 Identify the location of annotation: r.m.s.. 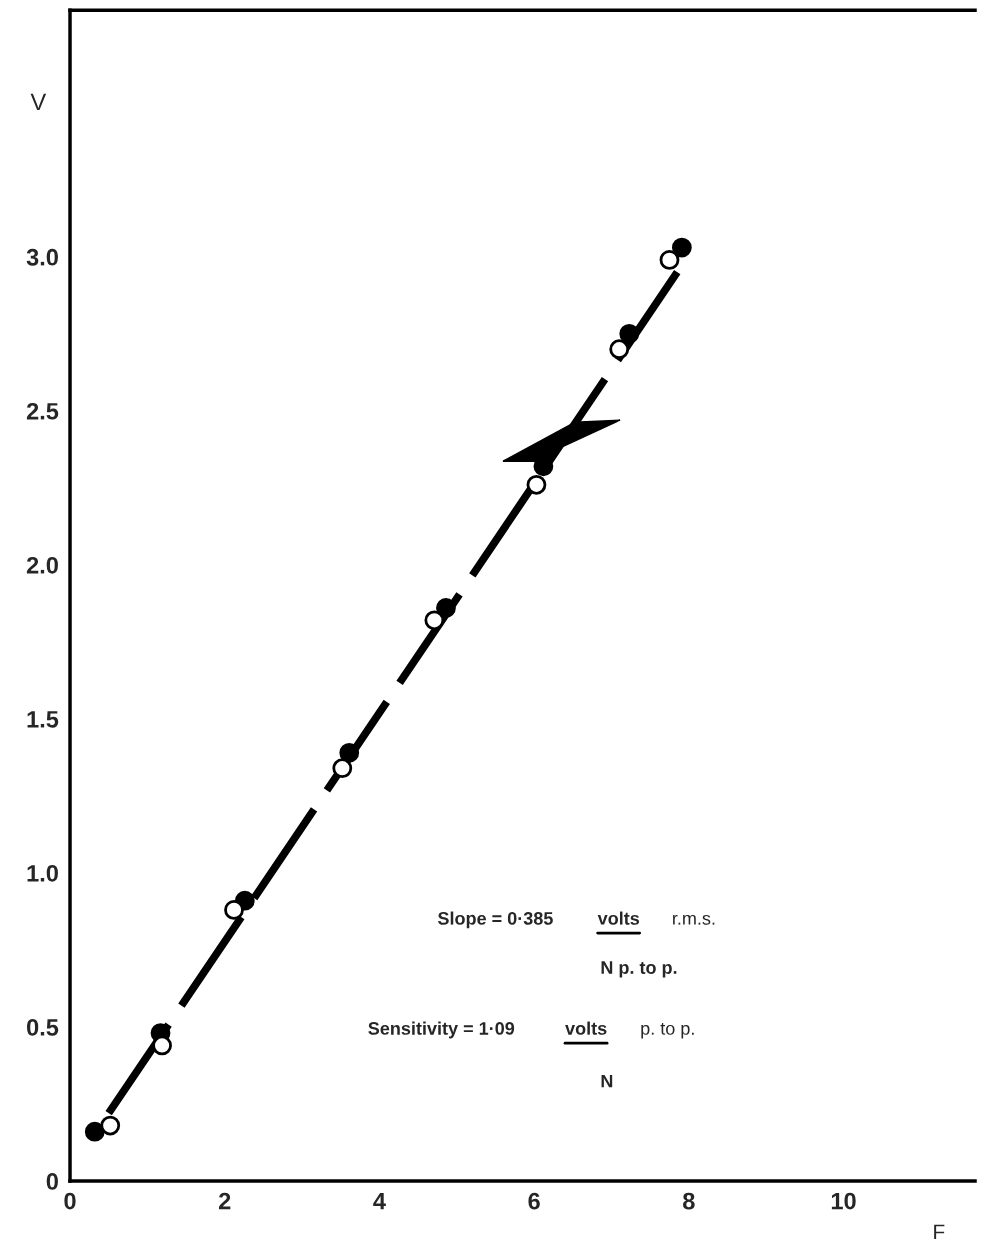
(694, 919).